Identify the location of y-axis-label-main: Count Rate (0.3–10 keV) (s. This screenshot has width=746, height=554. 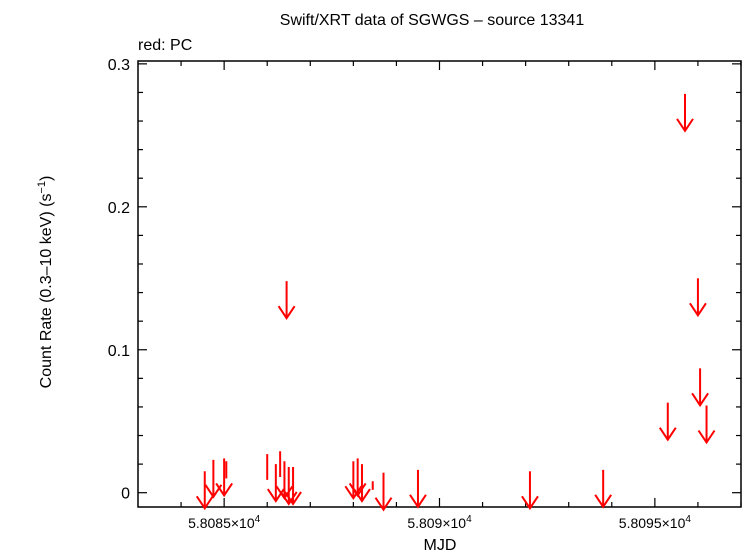
(46, 291).